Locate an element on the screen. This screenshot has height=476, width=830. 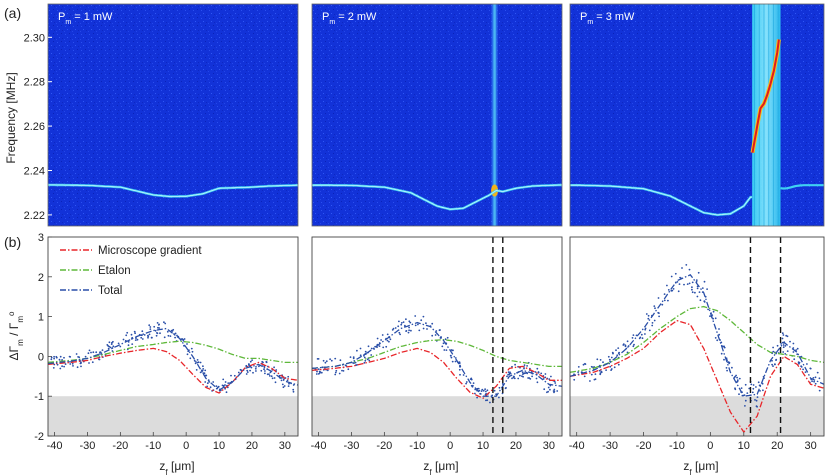
total-series is located at coordinates (437, 359).